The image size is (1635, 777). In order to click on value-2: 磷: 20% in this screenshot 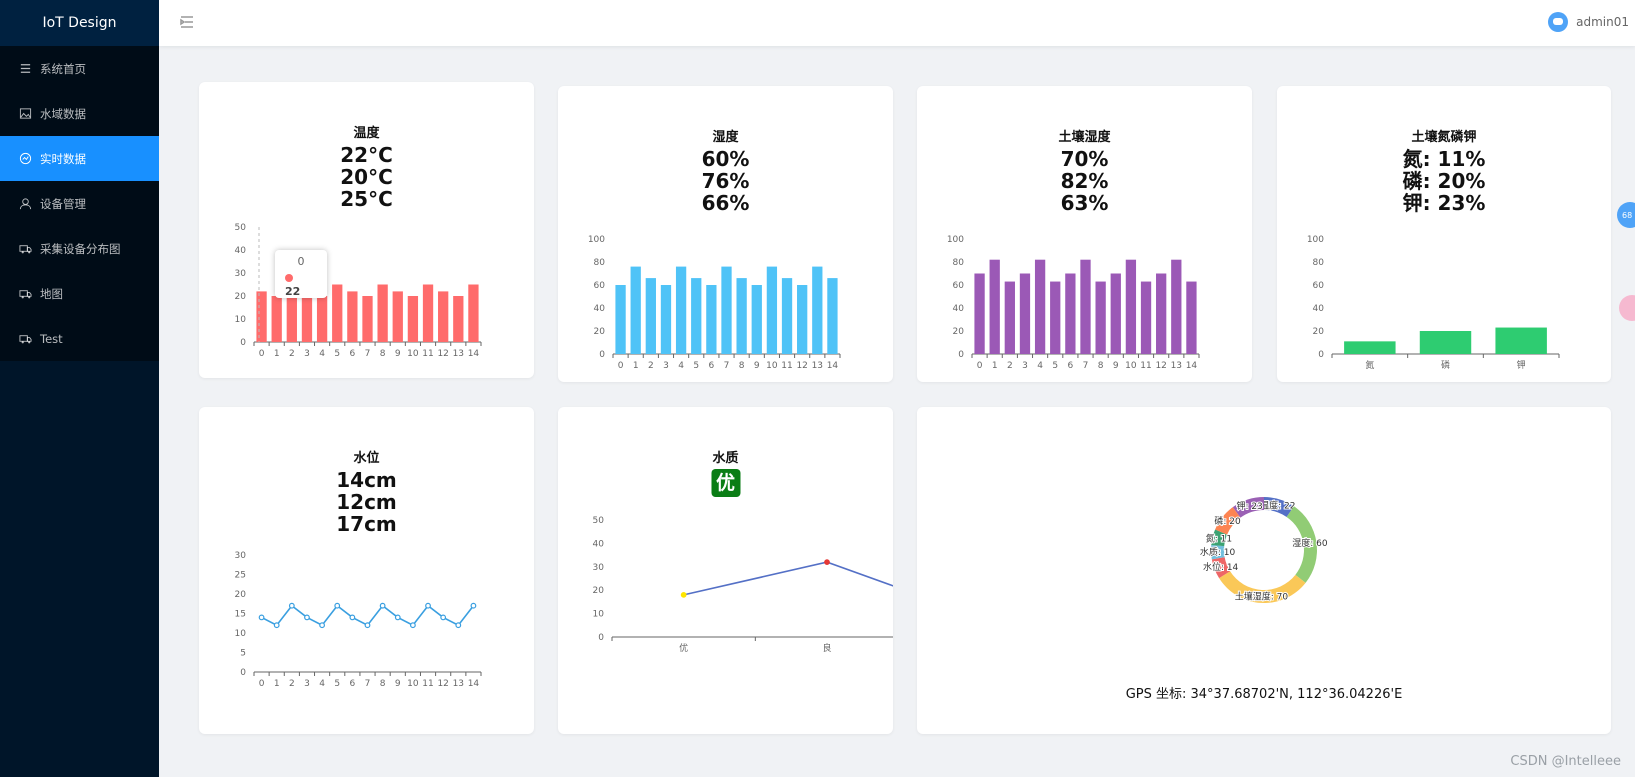, I will do `click(1444, 181)`.